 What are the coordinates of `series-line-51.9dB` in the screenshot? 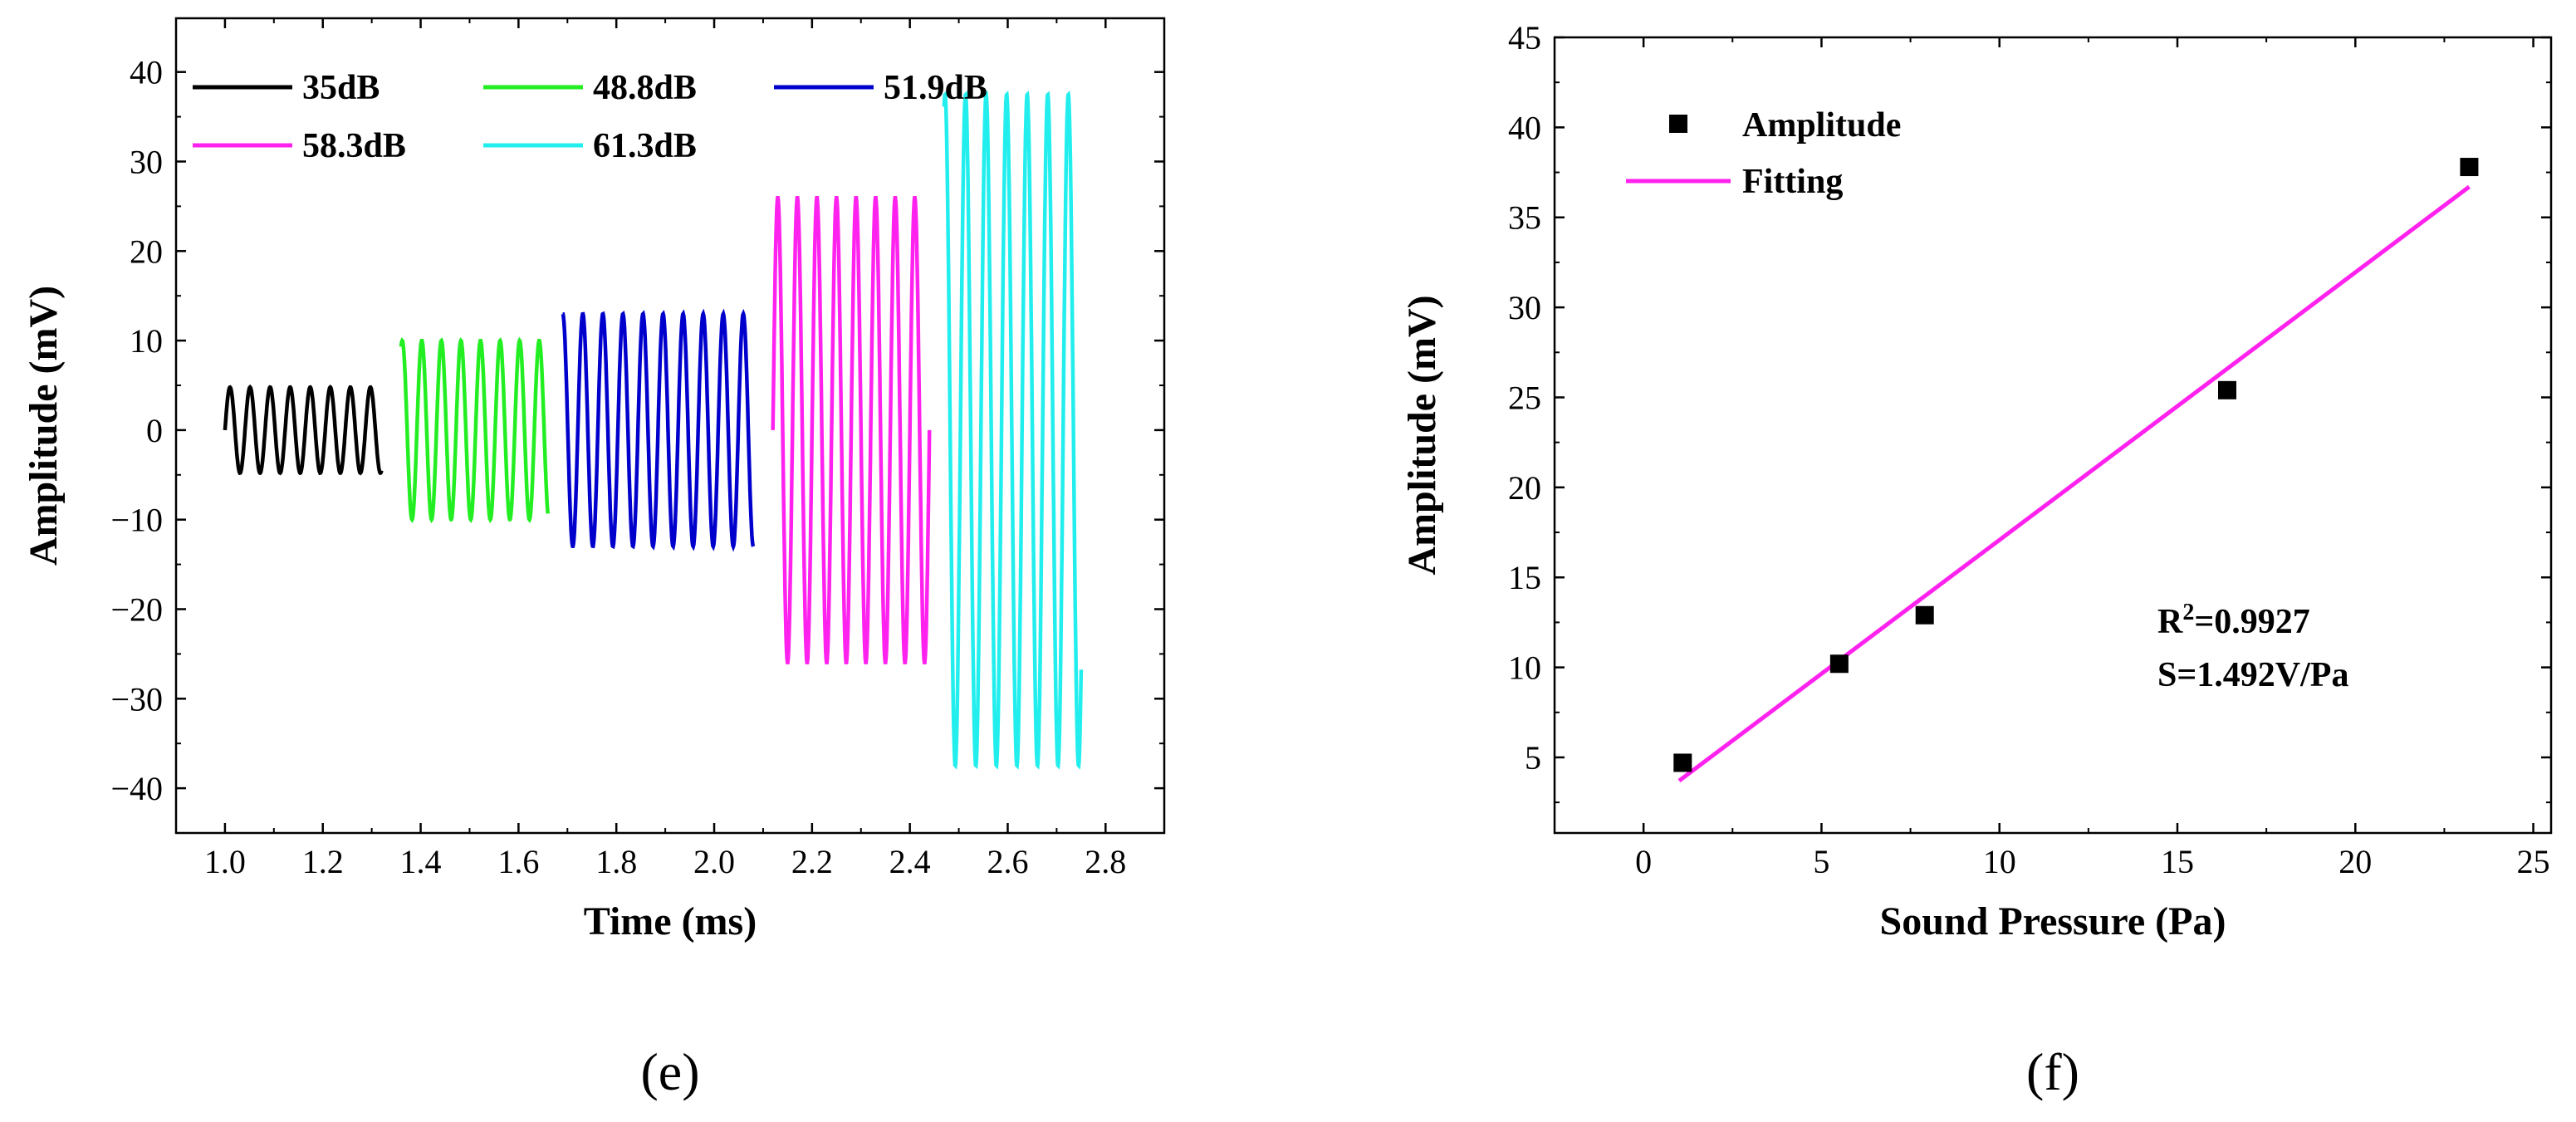 It's located at (658, 430).